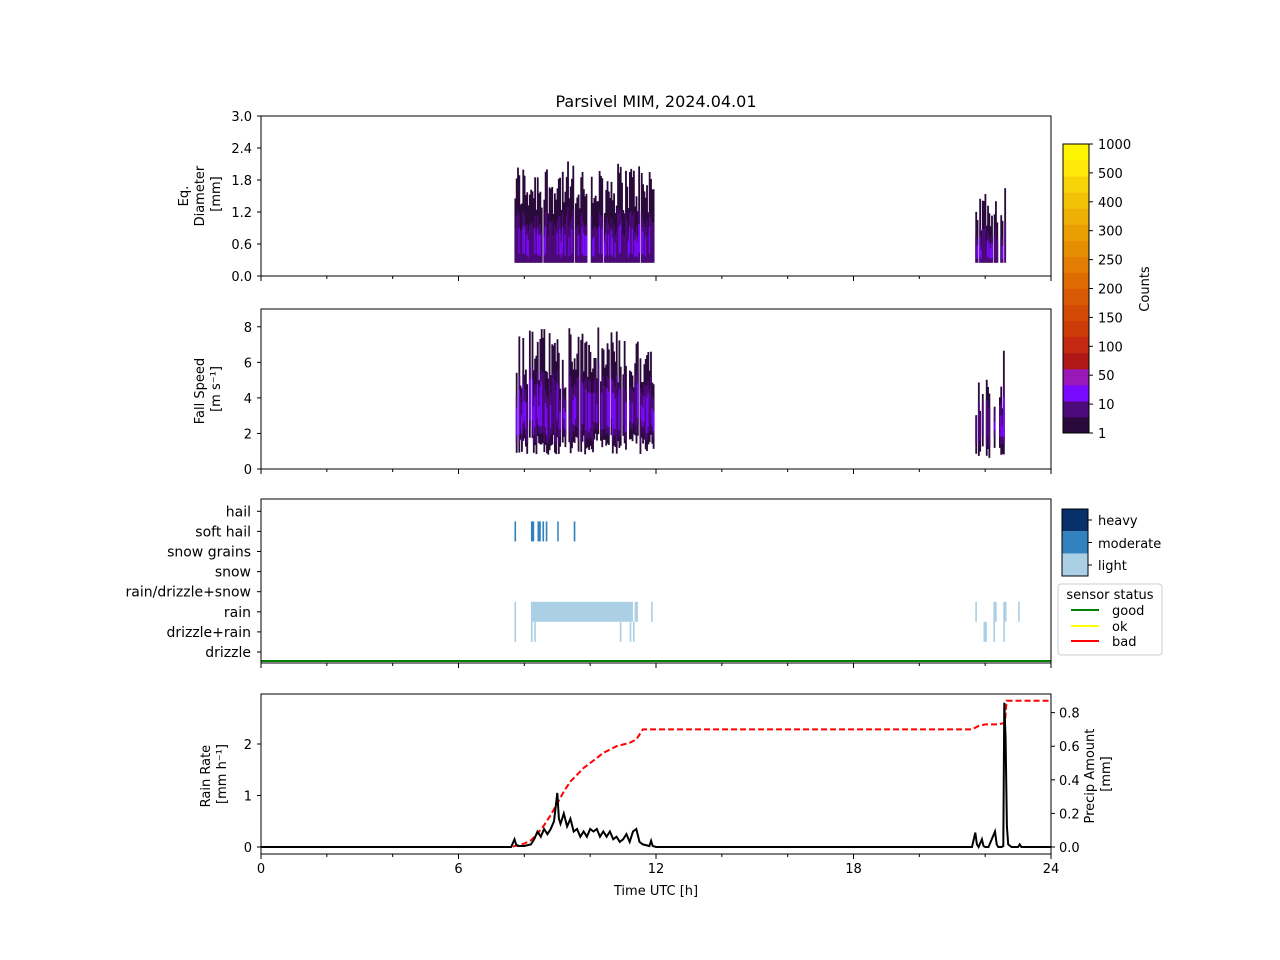 This screenshot has height=960, width=1280. I want to click on y-tick-right-label: 0.4, so click(1069, 781).